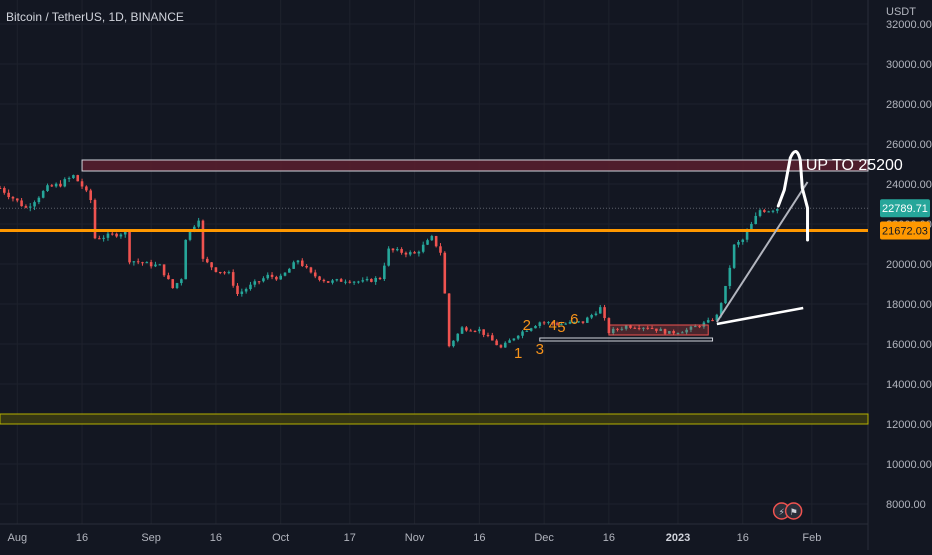 Image resolution: width=932 pixels, height=555 pixels. I want to click on icon-ring, so click(793, 511).